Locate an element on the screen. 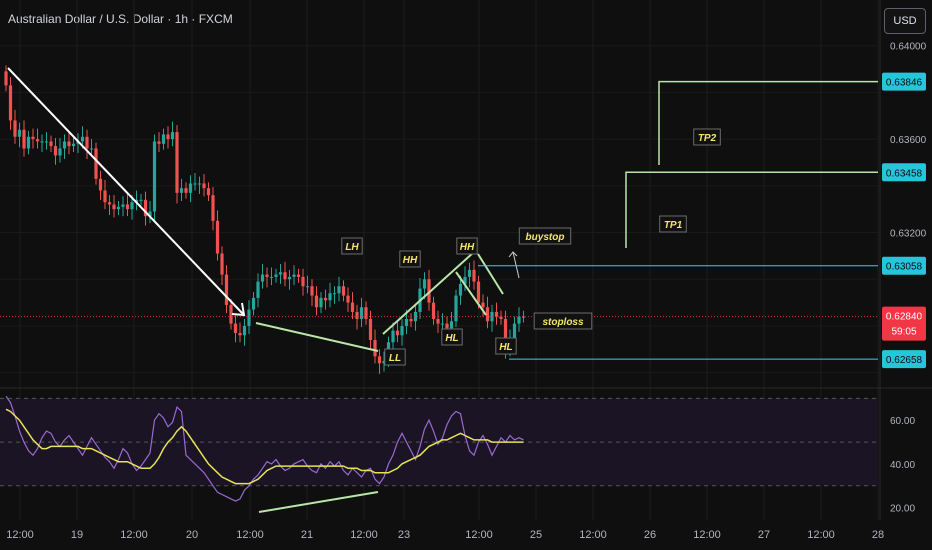 Image resolution: width=932 pixels, height=550 pixels. divergence-line-price is located at coordinates (317, 337).